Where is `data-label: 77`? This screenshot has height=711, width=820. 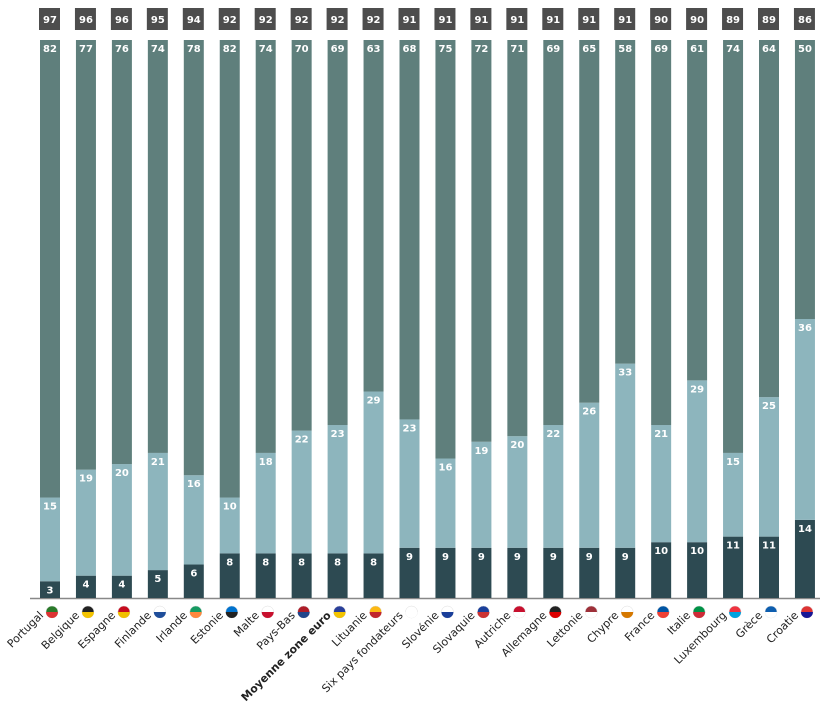
data-label: 77 is located at coordinates (86, 49).